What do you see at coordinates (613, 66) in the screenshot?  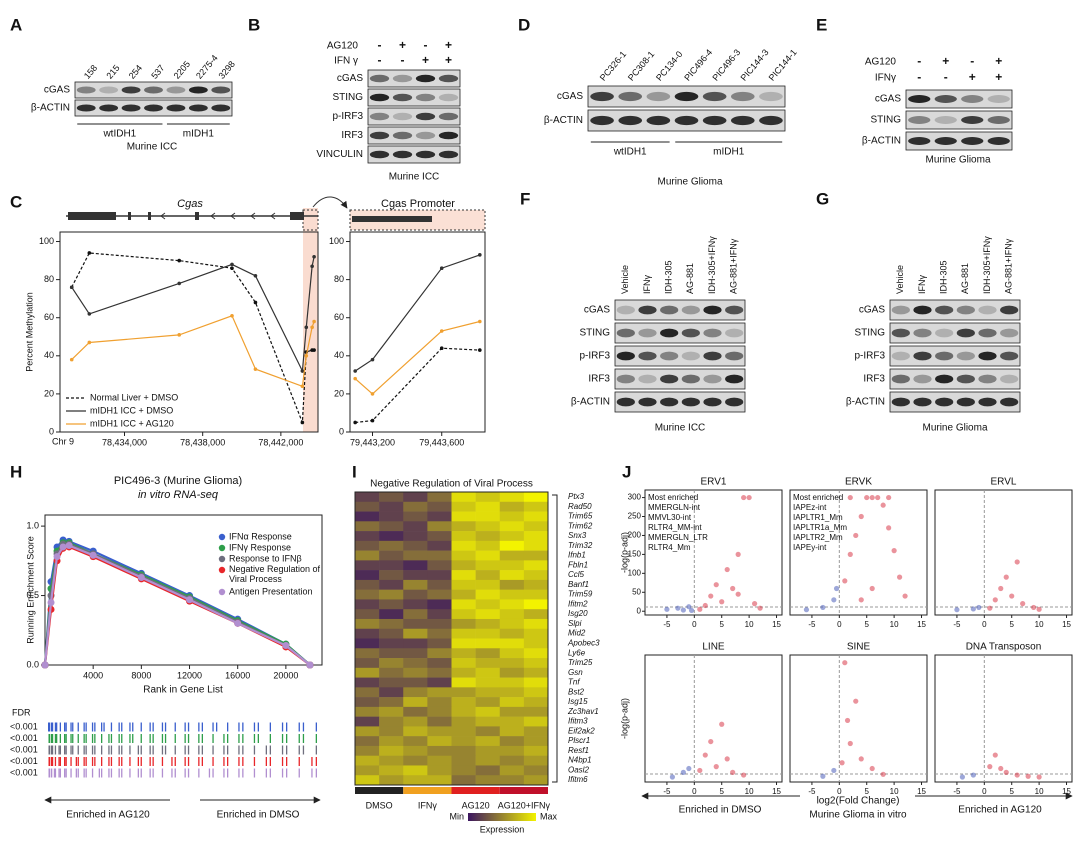 I see `lane-label: PC326-1` at bounding box center [613, 66].